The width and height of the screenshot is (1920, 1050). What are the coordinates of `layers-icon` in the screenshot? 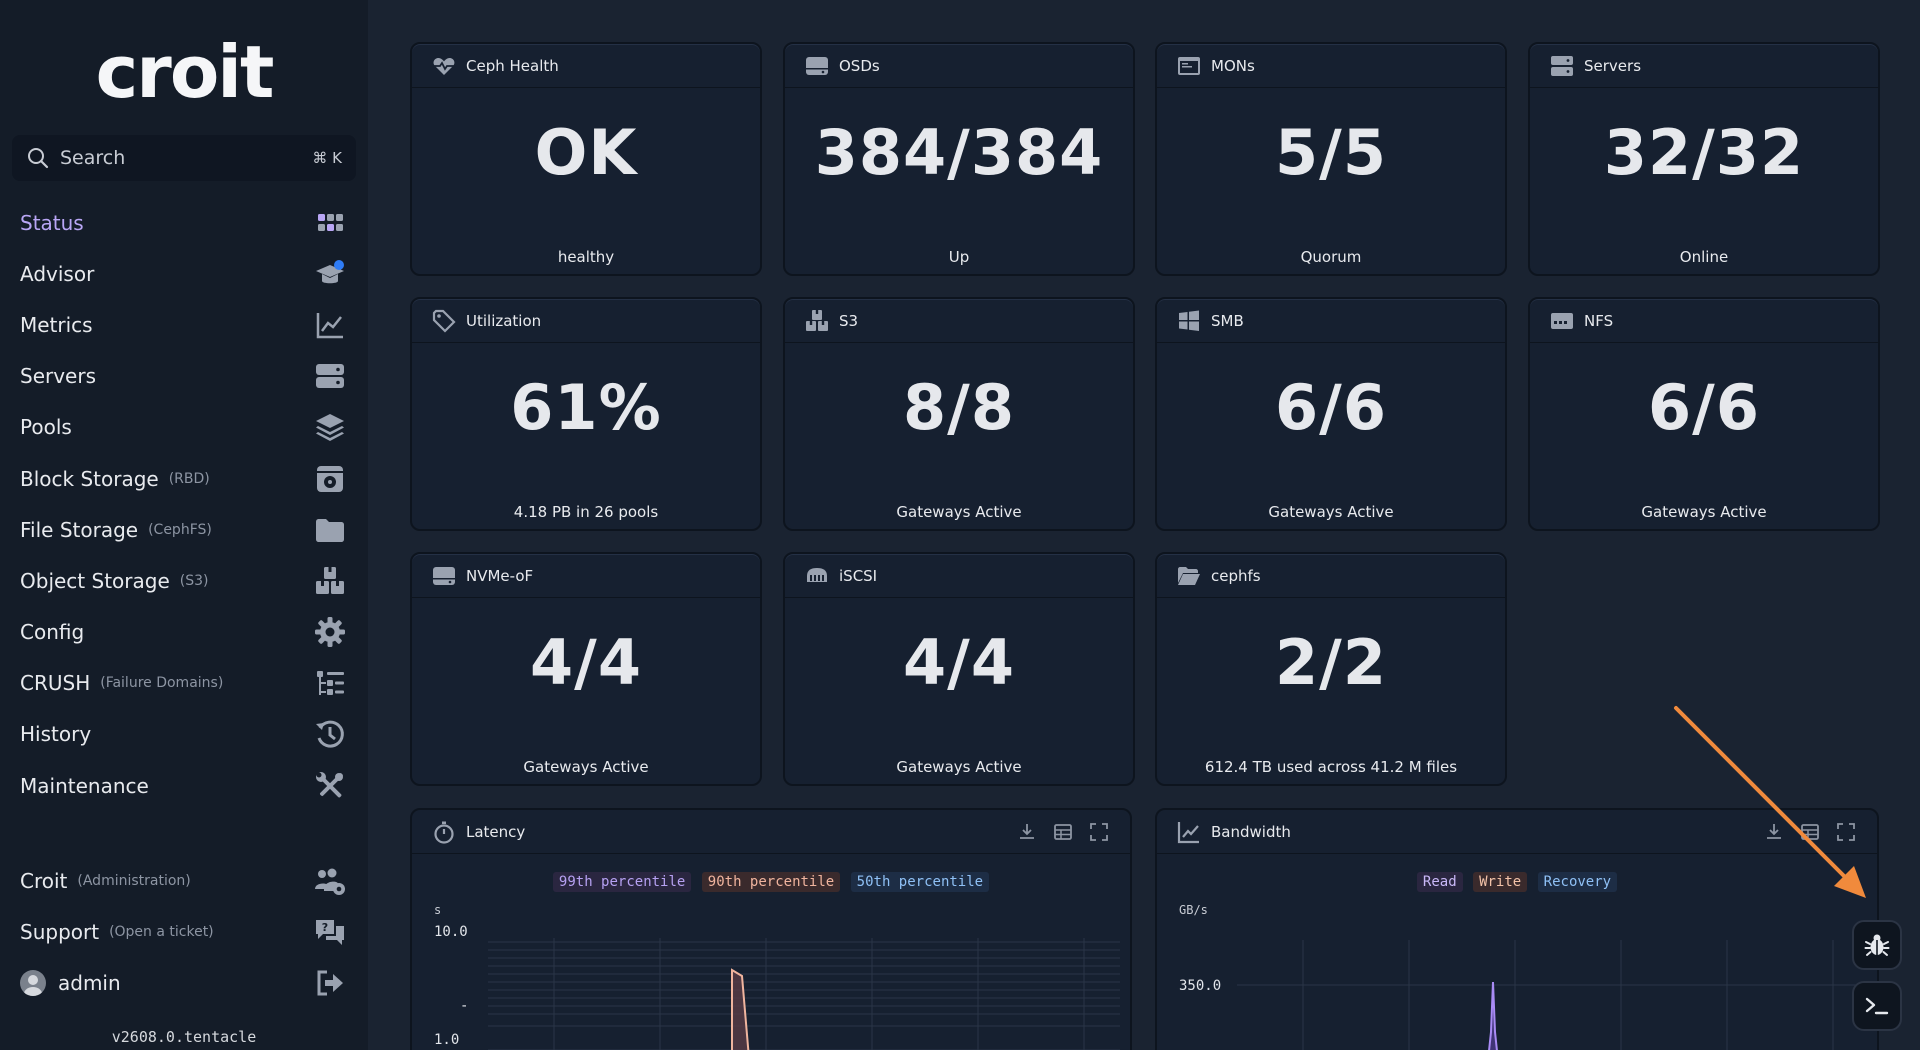 It's located at (330, 427).